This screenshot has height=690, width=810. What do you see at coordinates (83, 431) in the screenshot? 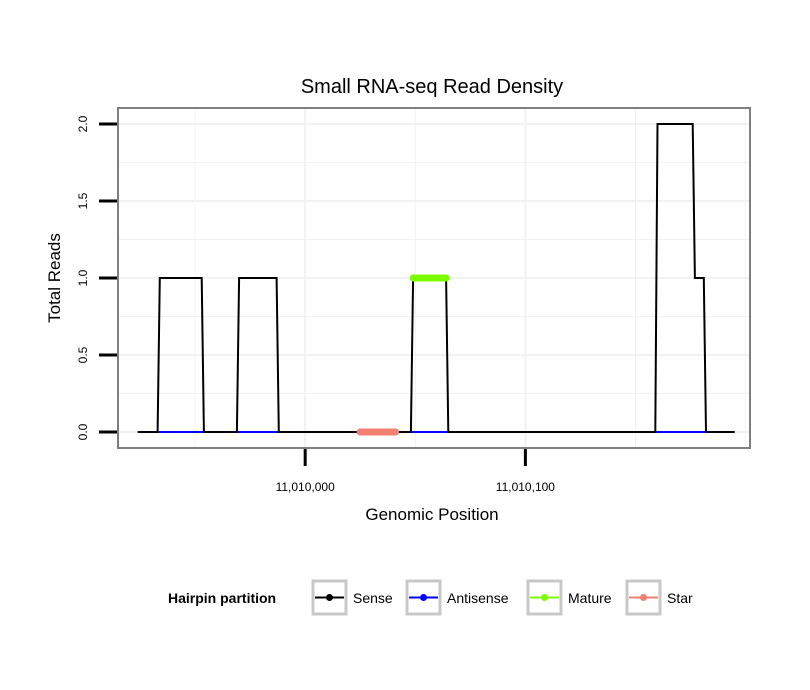
I see `y-tick-label: 0.0` at bounding box center [83, 431].